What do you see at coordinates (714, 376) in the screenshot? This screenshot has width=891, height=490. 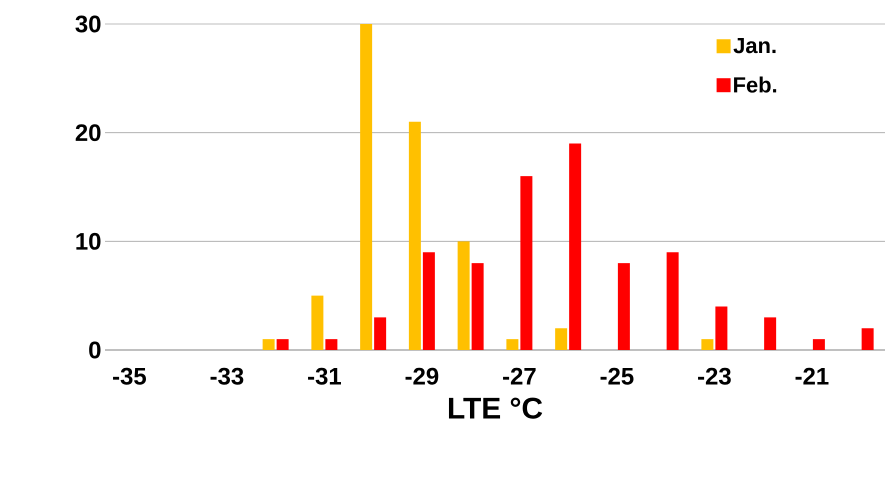 I see `x-tick-label: -23` at bounding box center [714, 376].